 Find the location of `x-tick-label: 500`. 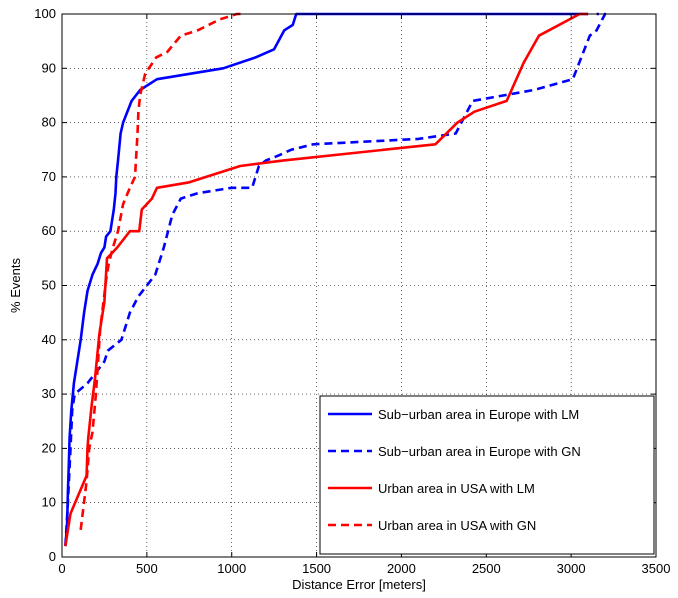

x-tick-label: 500 is located at coordinates (147, 568).